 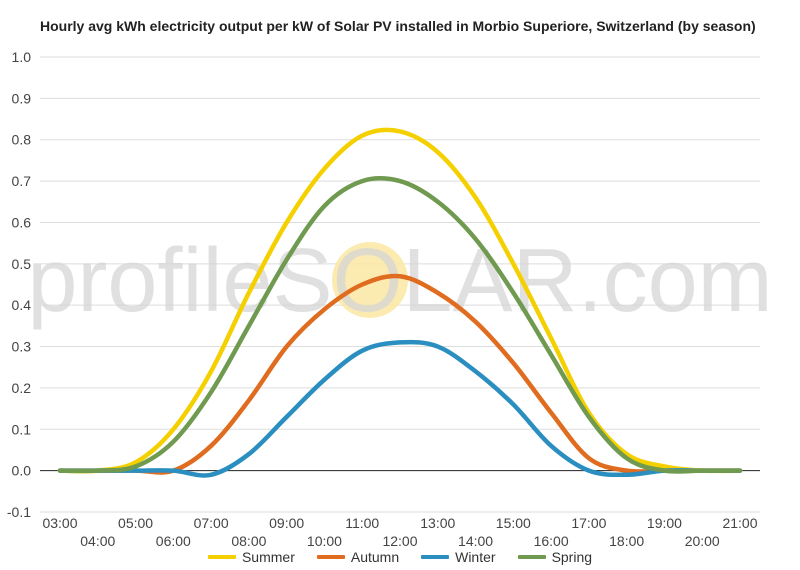 What do you see at coordinates (22, 305) in the screenshot?
I see `y-tick-label: 0.4` at bounding box center [22, 305].